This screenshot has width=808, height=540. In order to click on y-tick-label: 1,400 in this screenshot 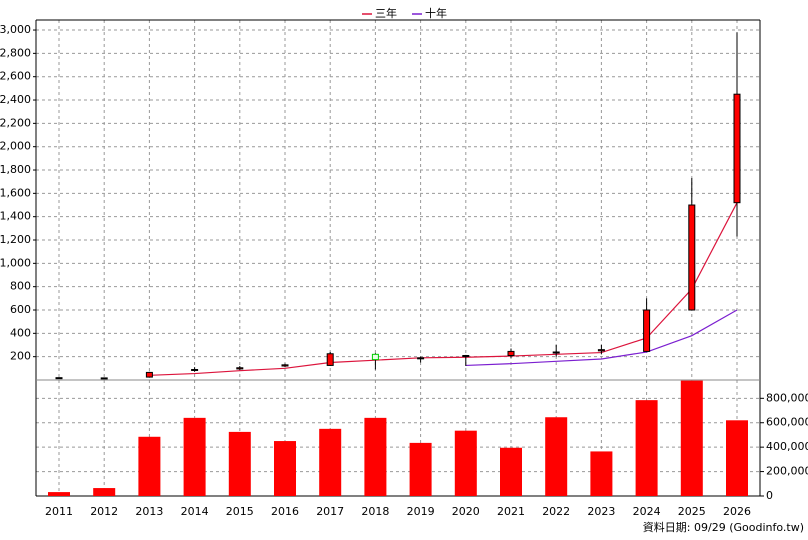, I will do `click(15, 216)`.